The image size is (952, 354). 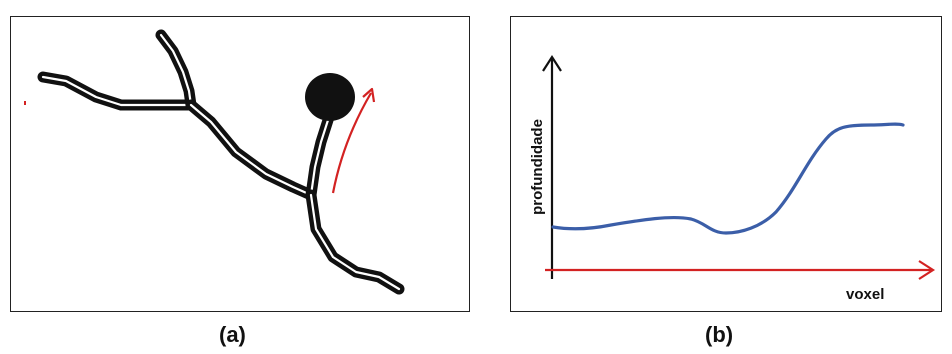 What do you see at coordinates (537, 167) in the screenshot?
I see `y-axis-label: profundidade` at bounding box center [537, 167].